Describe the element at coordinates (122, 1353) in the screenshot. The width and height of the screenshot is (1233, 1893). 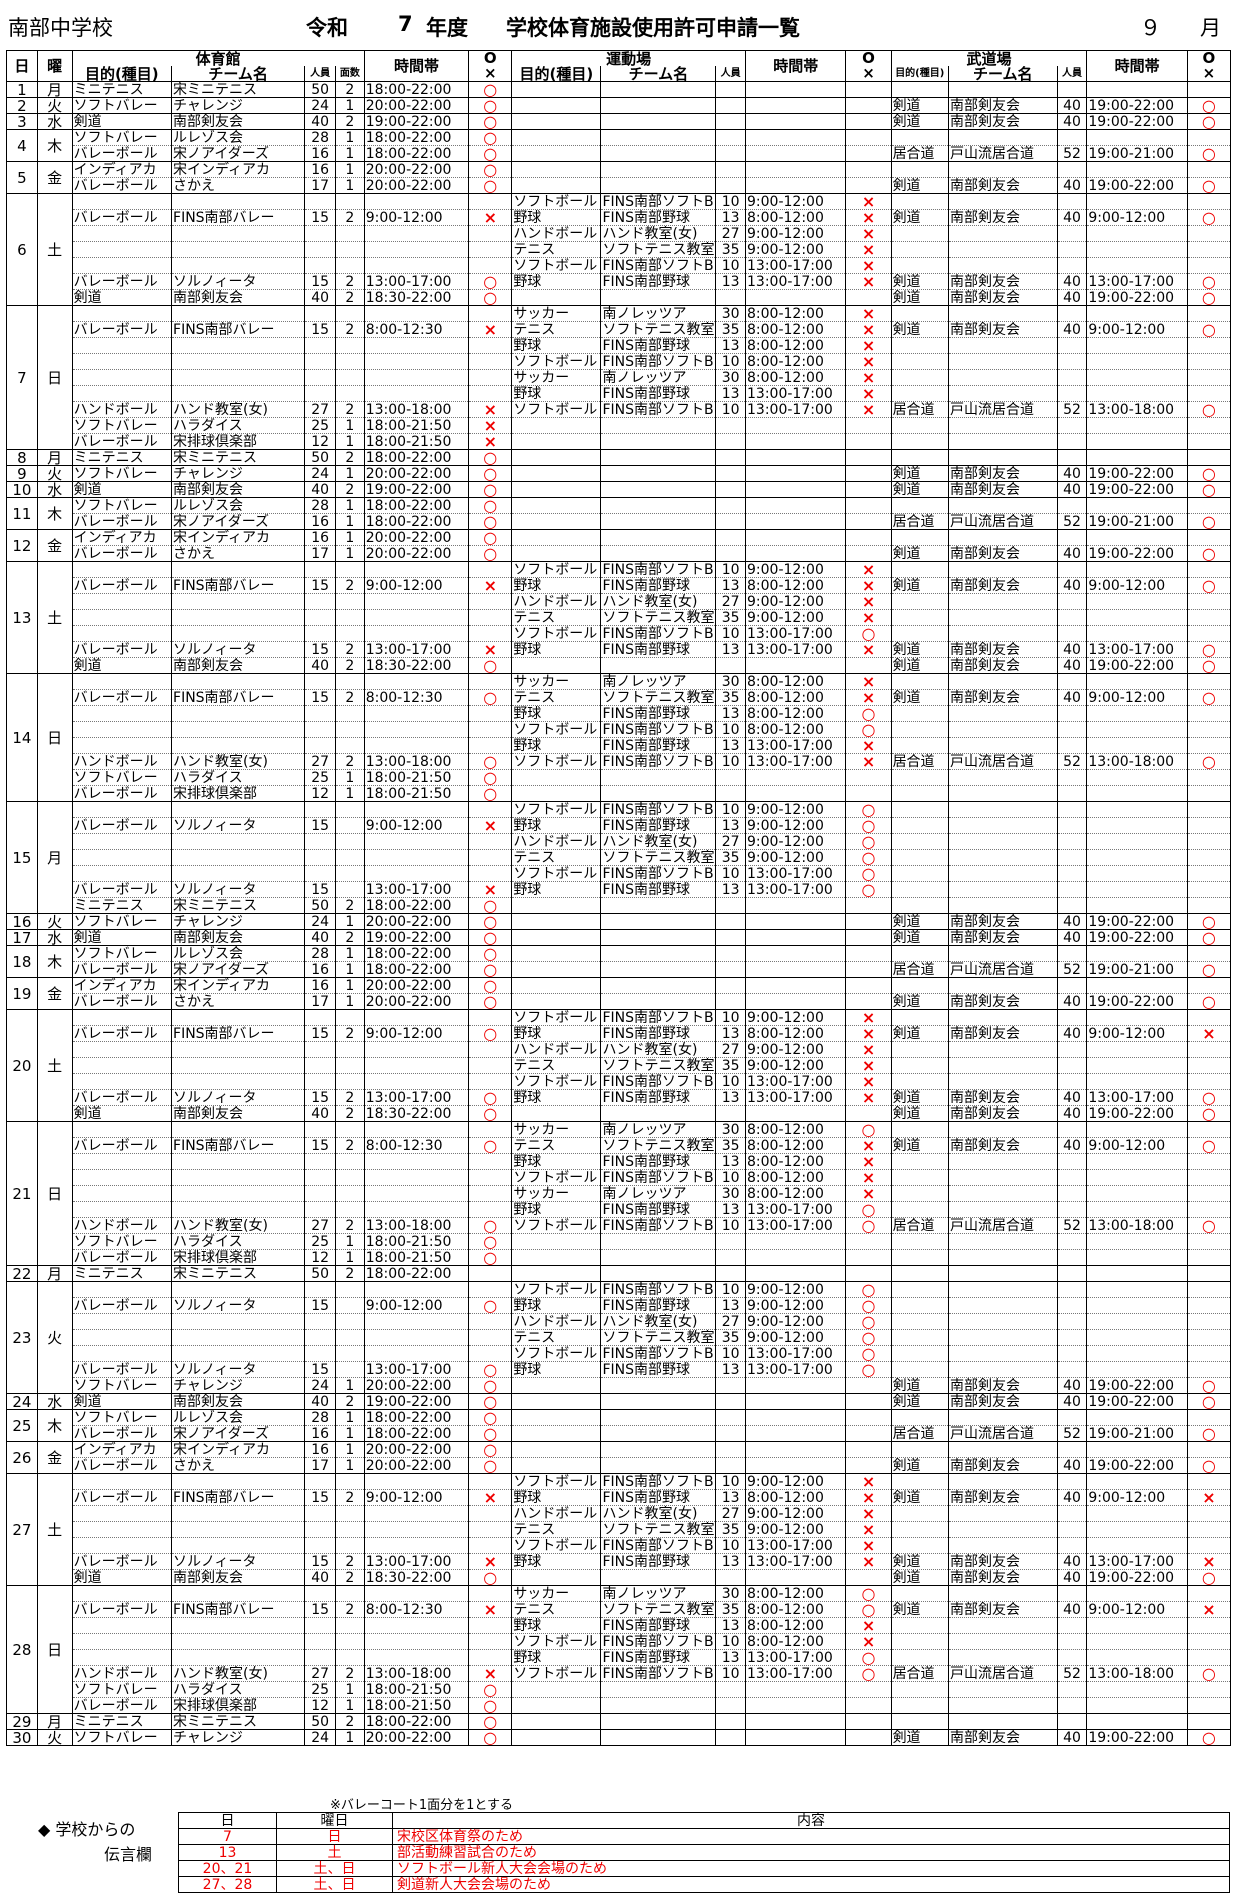
I see `gym-purpose` at that location.